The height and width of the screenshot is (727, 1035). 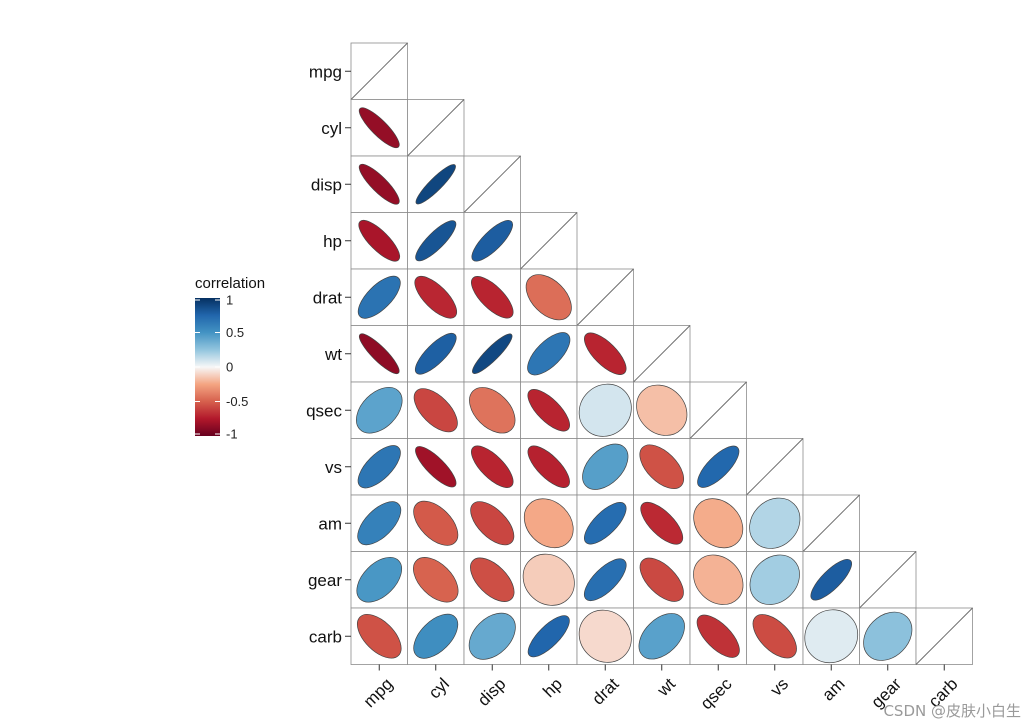 What do you see at coordinates (379, 241) in the screenshot?
I see `matrix-cell-hp-mpg` at bounding box center [379, 241].